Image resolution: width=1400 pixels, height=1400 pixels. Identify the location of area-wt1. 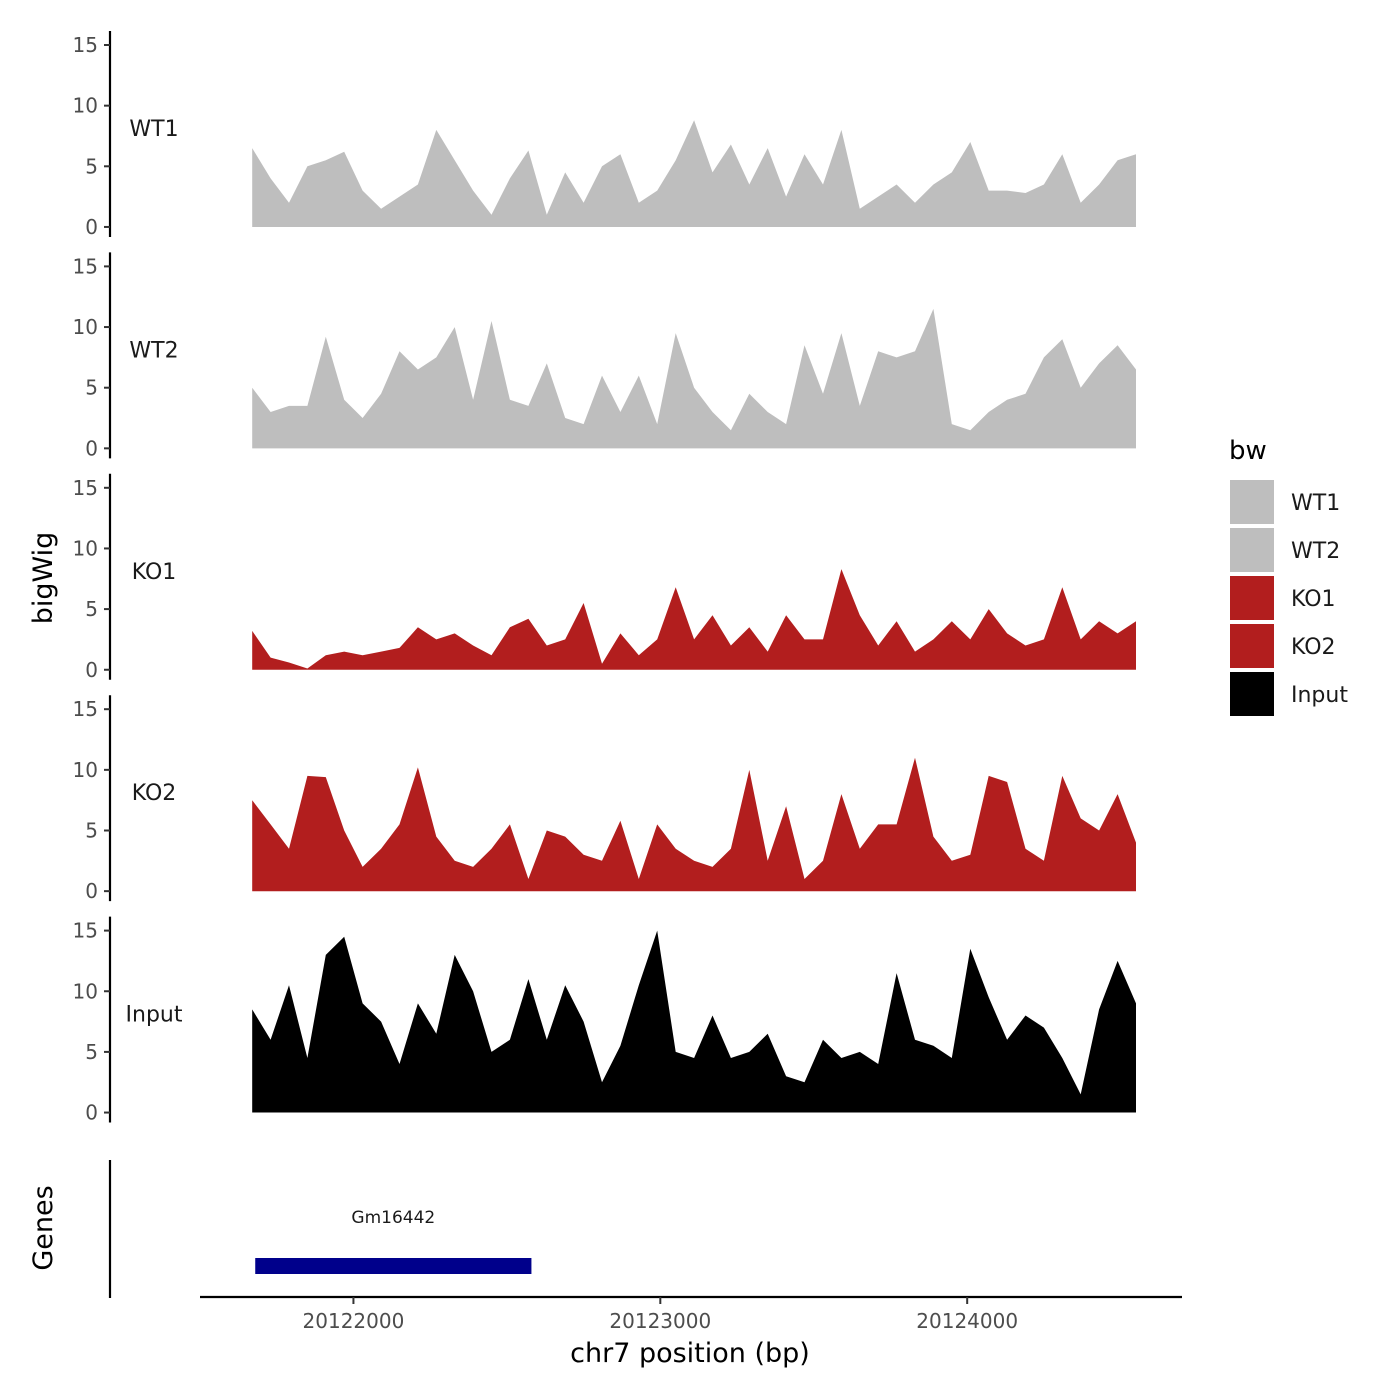
(694, 173).